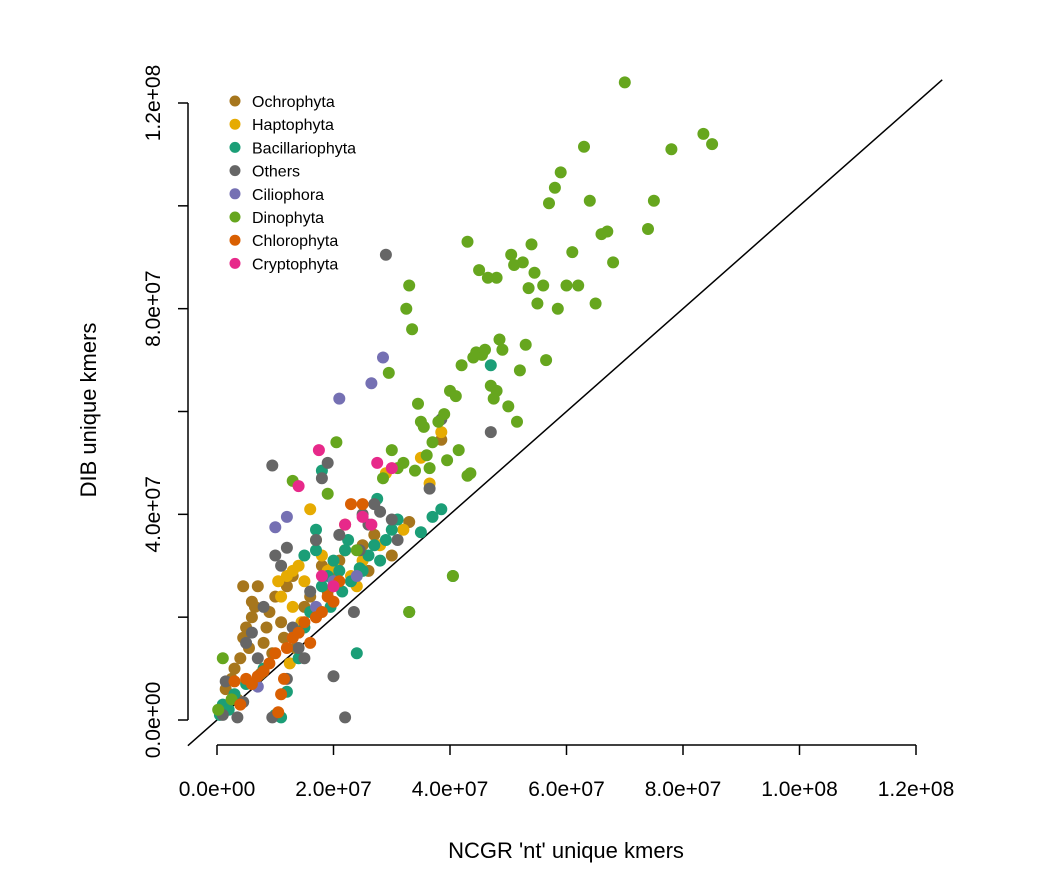 This screenshot has width=1056, height=890. What do you see at coordinates (683, 789) in the screenshot?
I see `x-tick-label: 8.0e+07` at bounding box center [683, 789].